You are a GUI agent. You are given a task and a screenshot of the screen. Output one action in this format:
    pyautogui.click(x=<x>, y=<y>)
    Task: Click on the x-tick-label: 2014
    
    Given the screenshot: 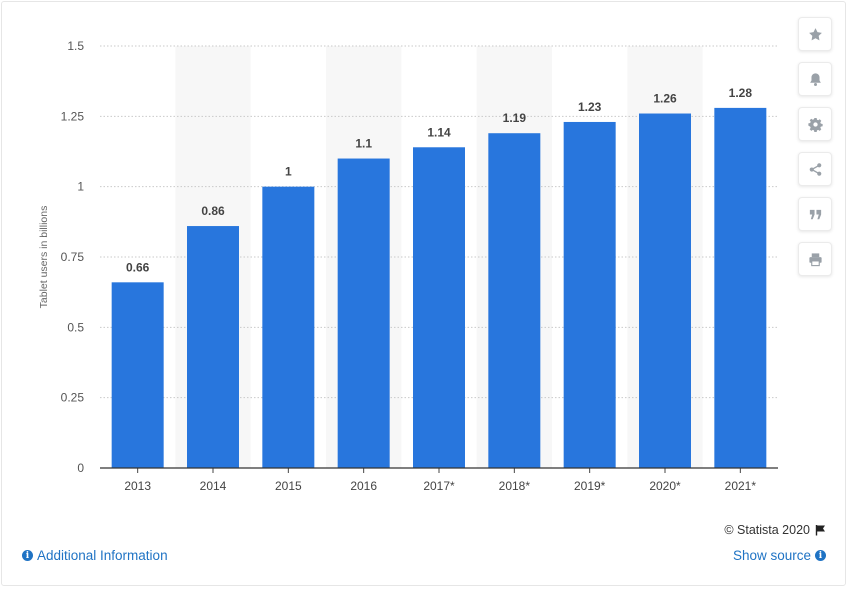 What is the action you would take?
    pyautogui.click(x=213, y=486)
    